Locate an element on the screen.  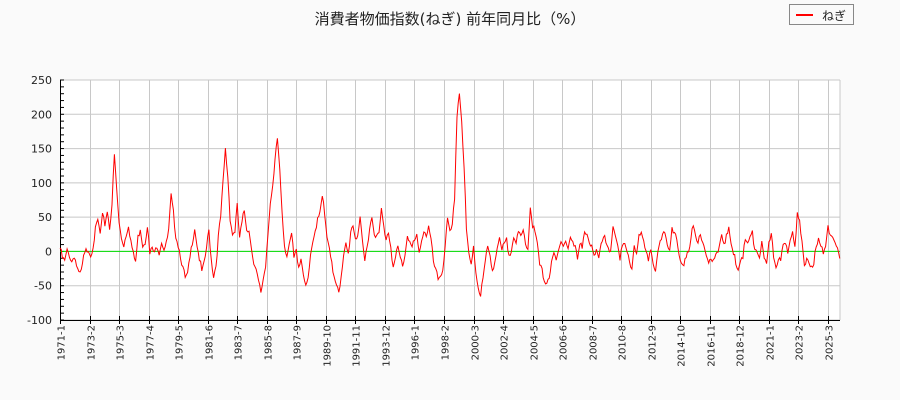
x-tick-label: 1987-9 is located at coordinates (298, 342).